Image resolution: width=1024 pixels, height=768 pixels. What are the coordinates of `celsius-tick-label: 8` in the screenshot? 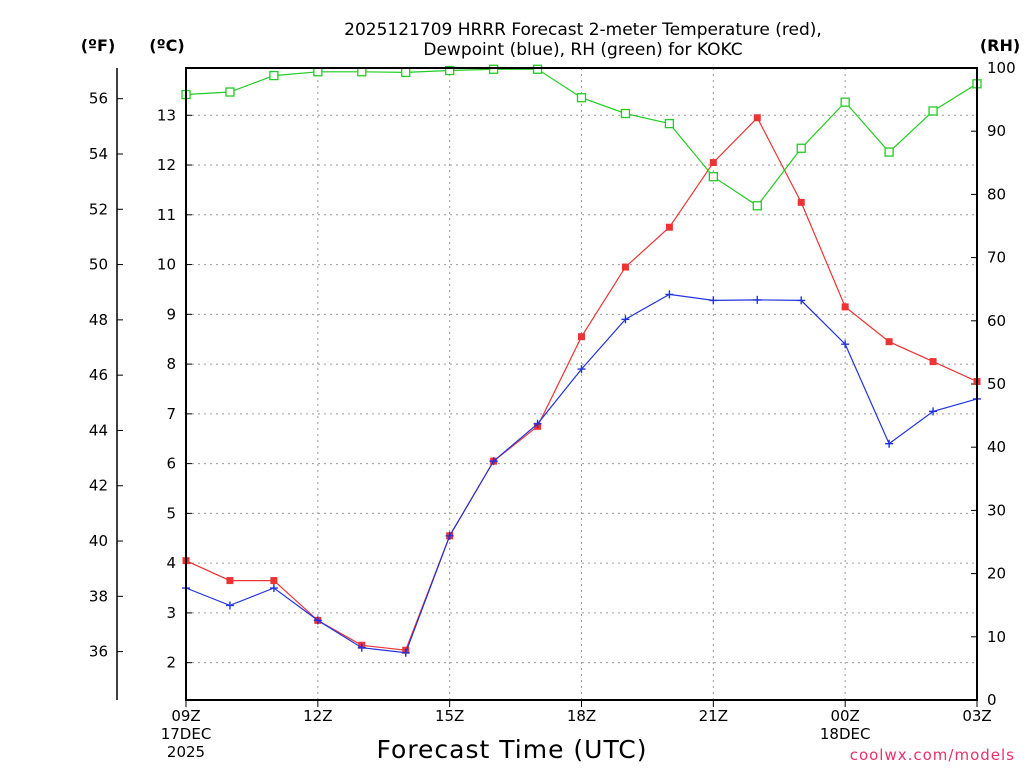 It's located at (171, 364).